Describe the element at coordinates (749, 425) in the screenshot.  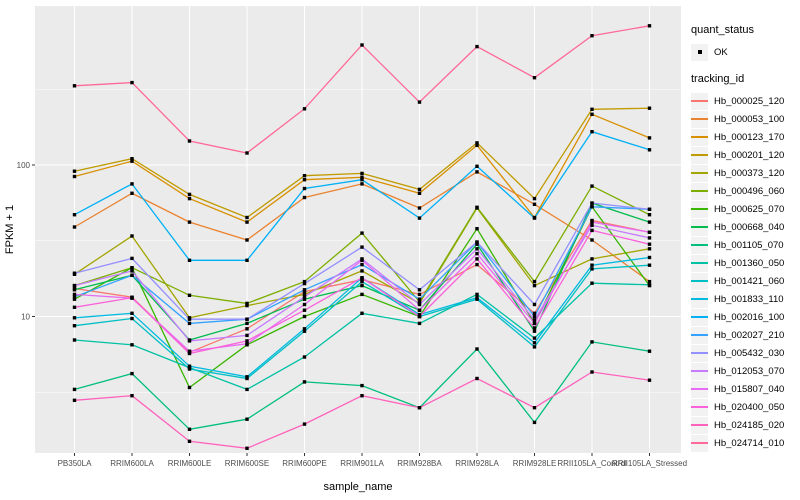
I see `legend-item-label: Hb_024185_020` at that location.